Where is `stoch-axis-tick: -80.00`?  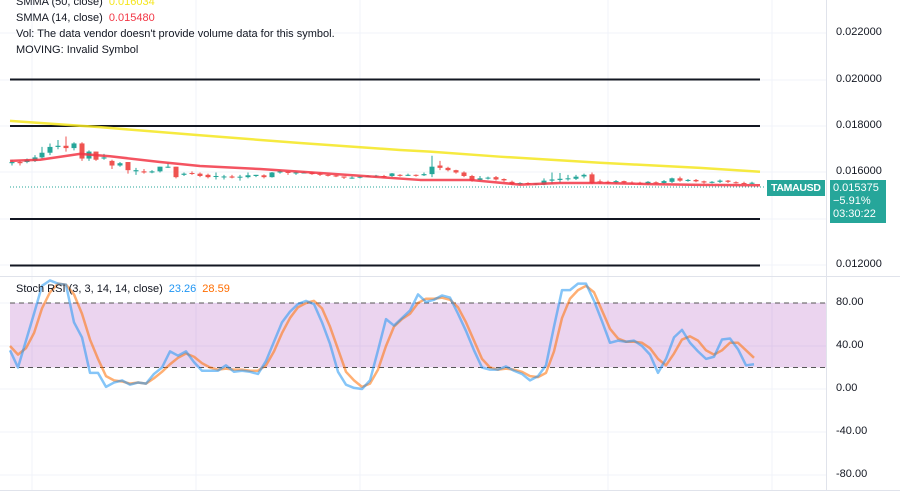 stoch-axis-tick: -80.00 is located at coordinates (852, 474).